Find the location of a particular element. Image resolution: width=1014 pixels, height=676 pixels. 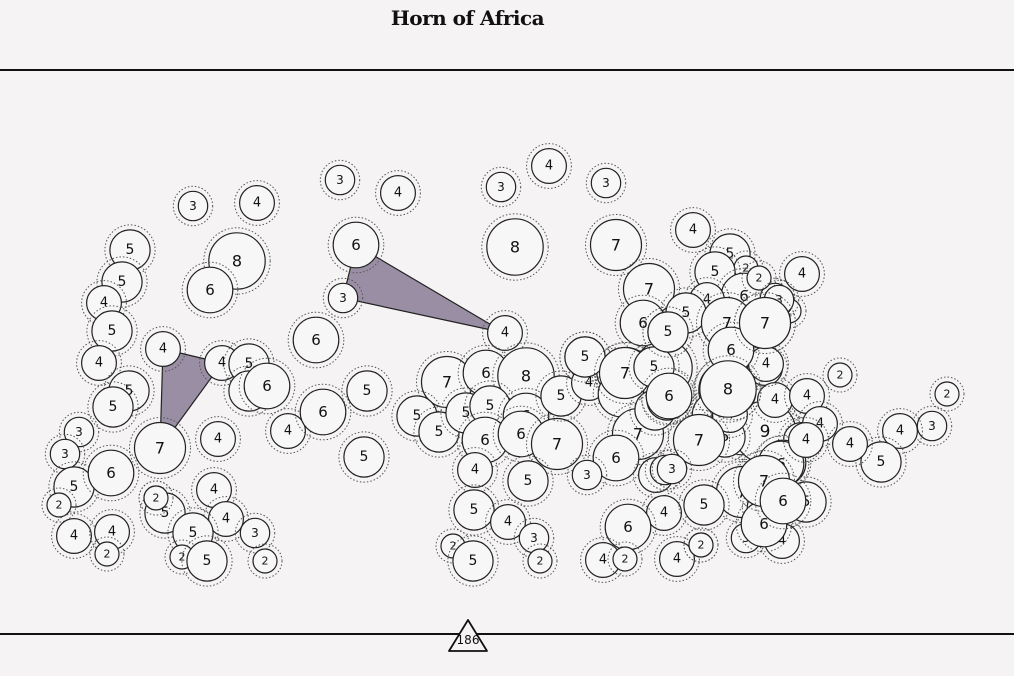

node-n112: 2 is located at coordinates (947, 394).